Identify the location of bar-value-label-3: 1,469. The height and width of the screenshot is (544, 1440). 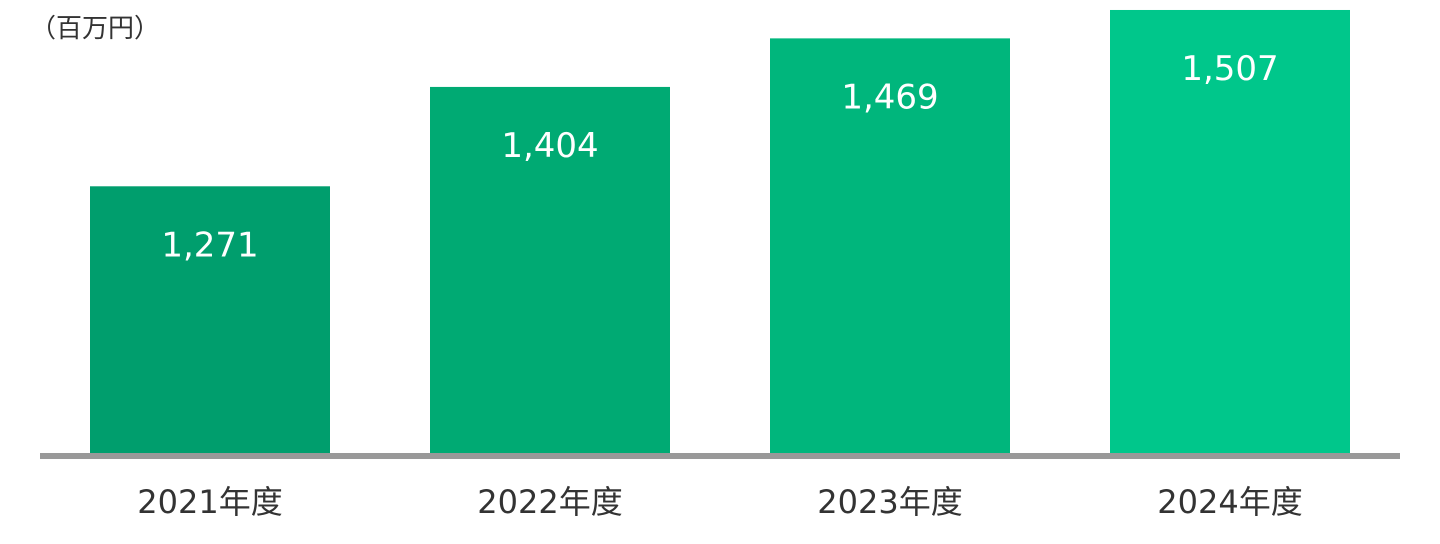
(889, 97).